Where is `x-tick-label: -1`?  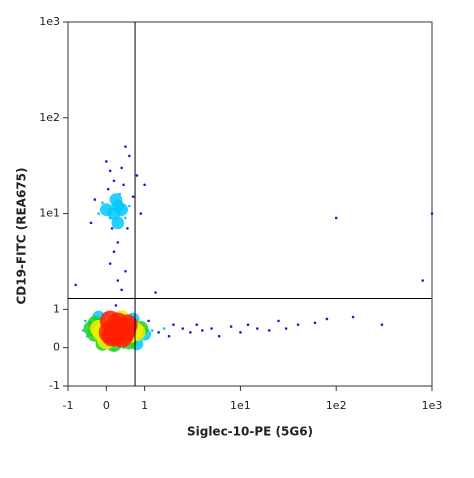 x-tick-label: -1 is located at coordinates (68, 405).